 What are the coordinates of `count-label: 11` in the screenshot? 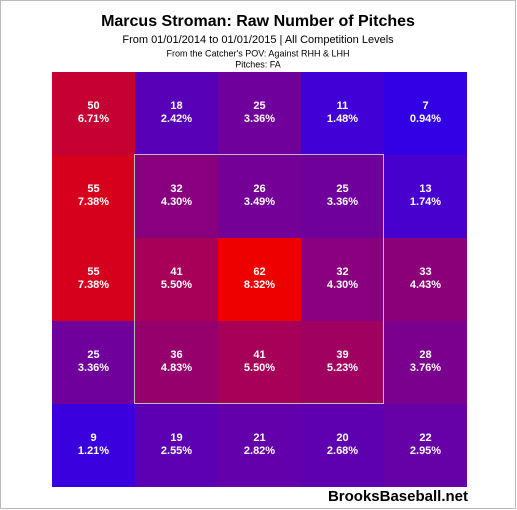 It's located at (343, 106).